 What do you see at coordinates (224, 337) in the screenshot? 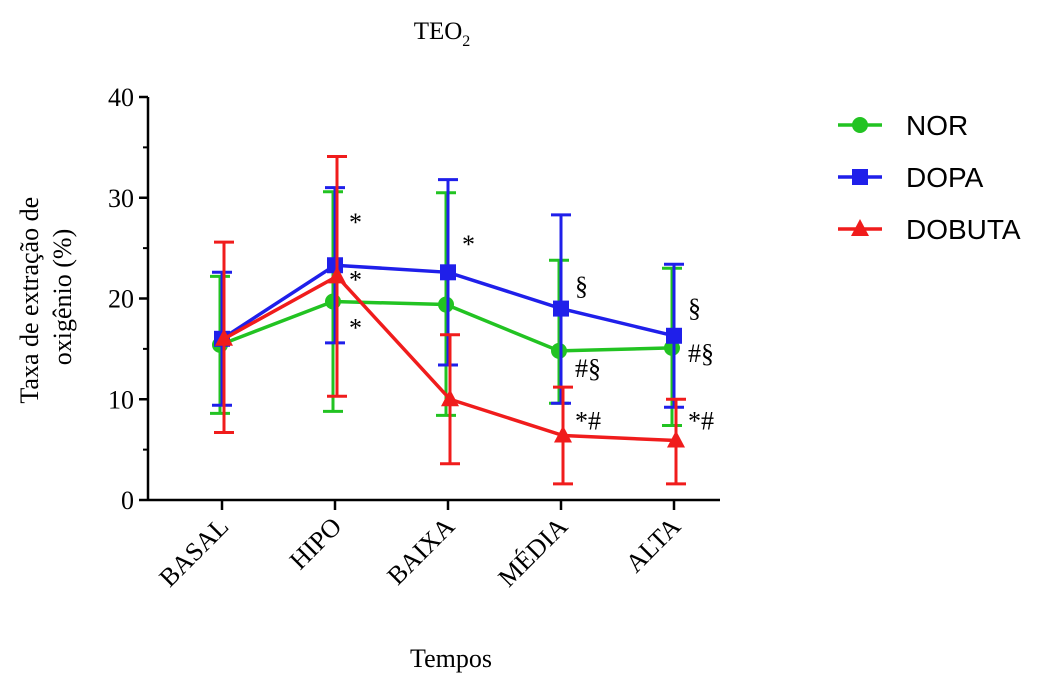
I see `data-point-dobuta-basal` at bounding box center [224, 337].